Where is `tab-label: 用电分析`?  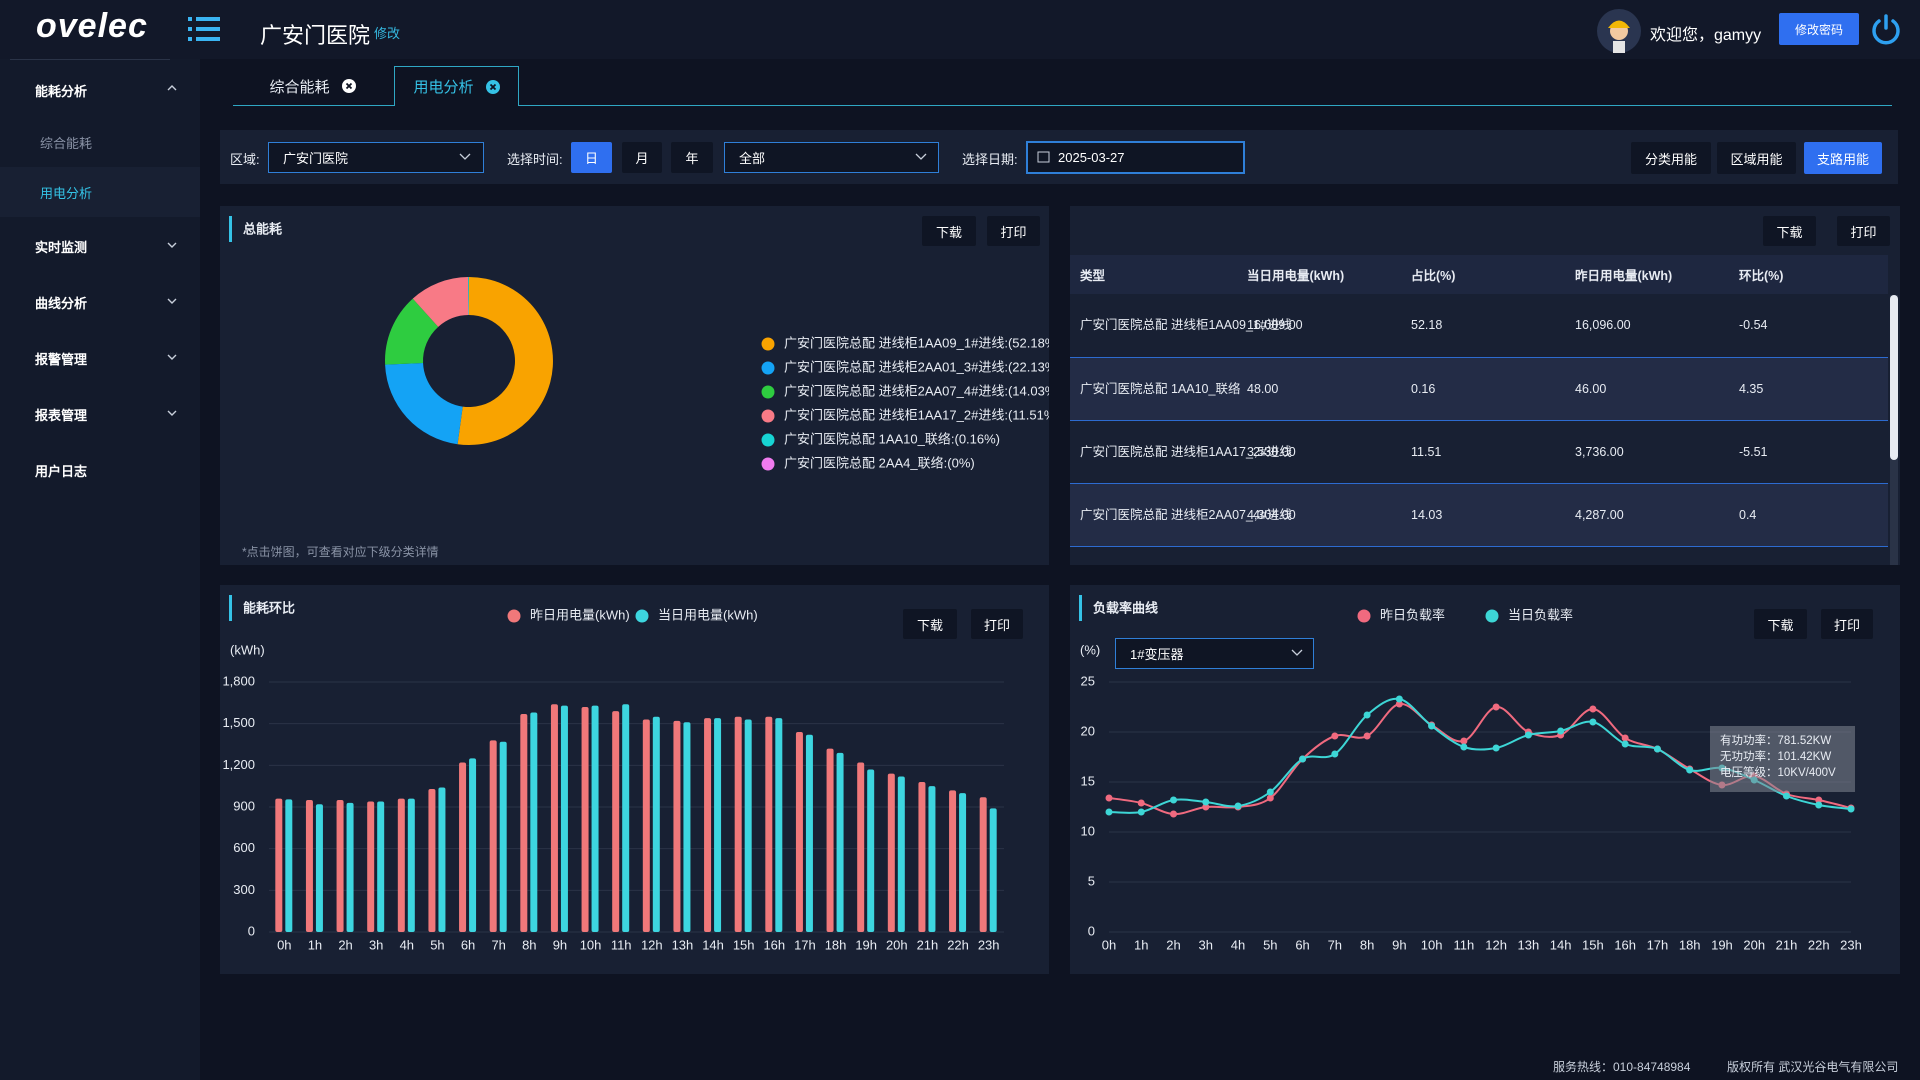 tab-label: 用电分析 is located at coordinates (443, 86).